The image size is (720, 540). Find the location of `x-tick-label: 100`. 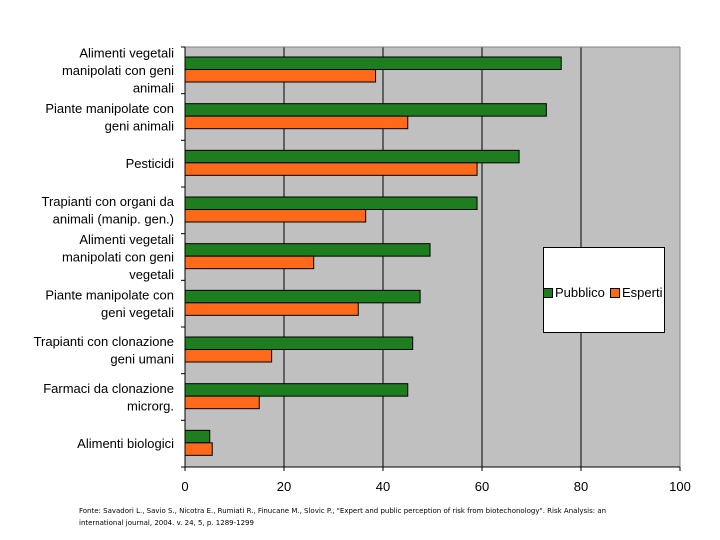

x-tick-label: 100 is located at coordinates (680, 486).